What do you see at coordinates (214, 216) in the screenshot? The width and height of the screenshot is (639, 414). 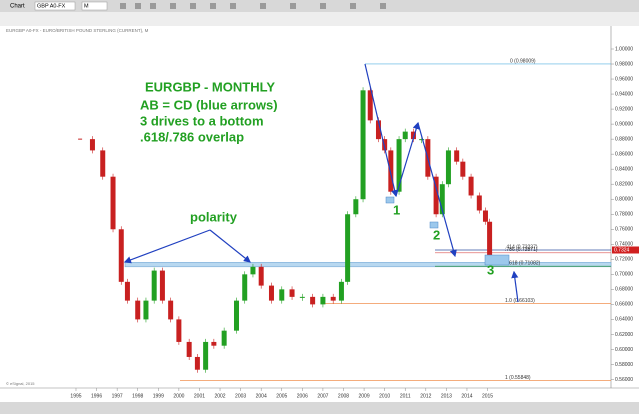 I see `label: polarity` at bounding box center [214, 216].